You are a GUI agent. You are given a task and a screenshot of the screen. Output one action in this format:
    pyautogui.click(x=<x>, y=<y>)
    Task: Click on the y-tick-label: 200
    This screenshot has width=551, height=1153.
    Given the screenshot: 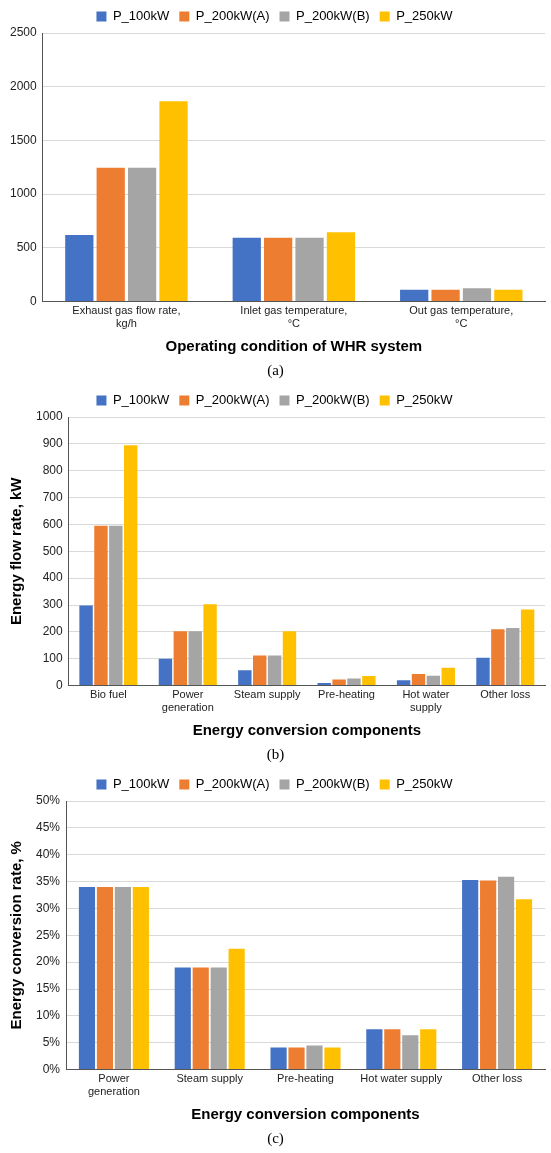 What is the action you would take?
    pyautogui.click(x=53, y=631)
    